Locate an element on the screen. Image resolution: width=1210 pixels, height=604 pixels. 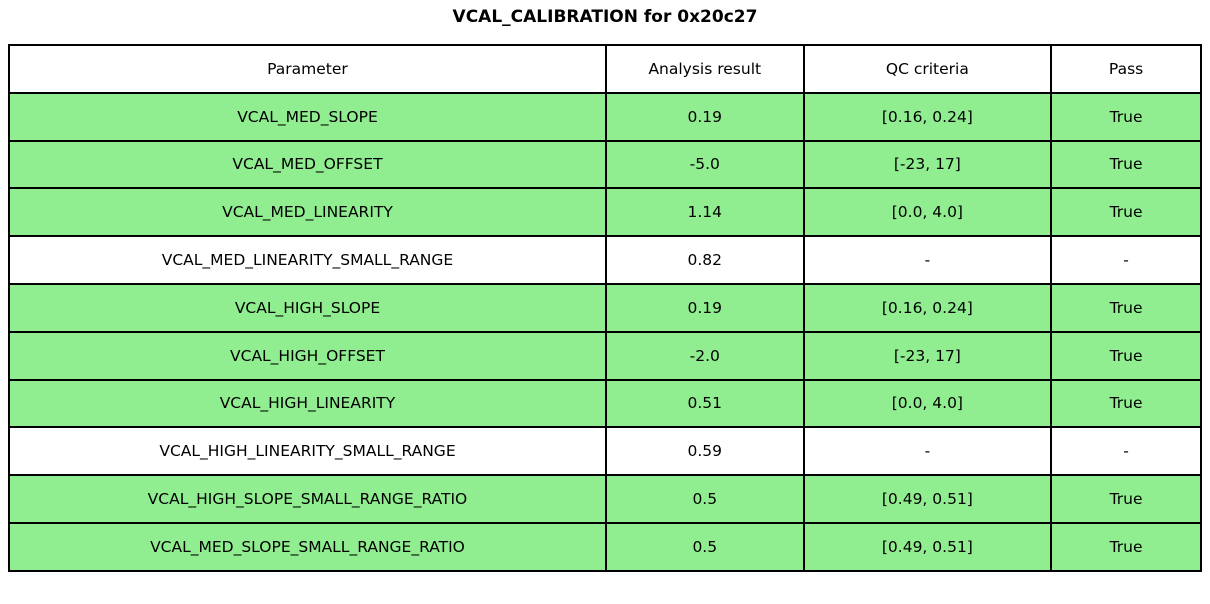
parameter-cell: VCAL_HIGH_SLOPE is located at coordinates (307, 307).